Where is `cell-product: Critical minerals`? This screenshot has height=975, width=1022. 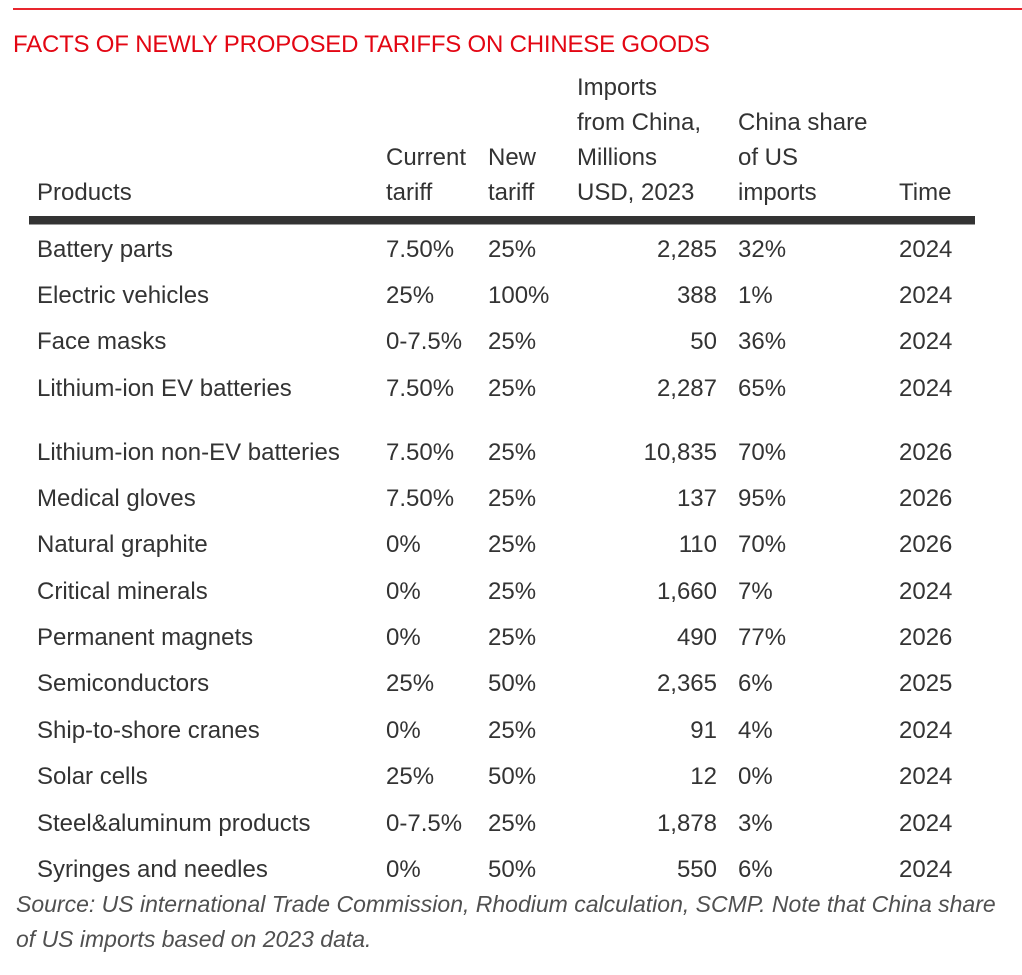
cell-product: Critical minerals is located at coordinates (122, 591).